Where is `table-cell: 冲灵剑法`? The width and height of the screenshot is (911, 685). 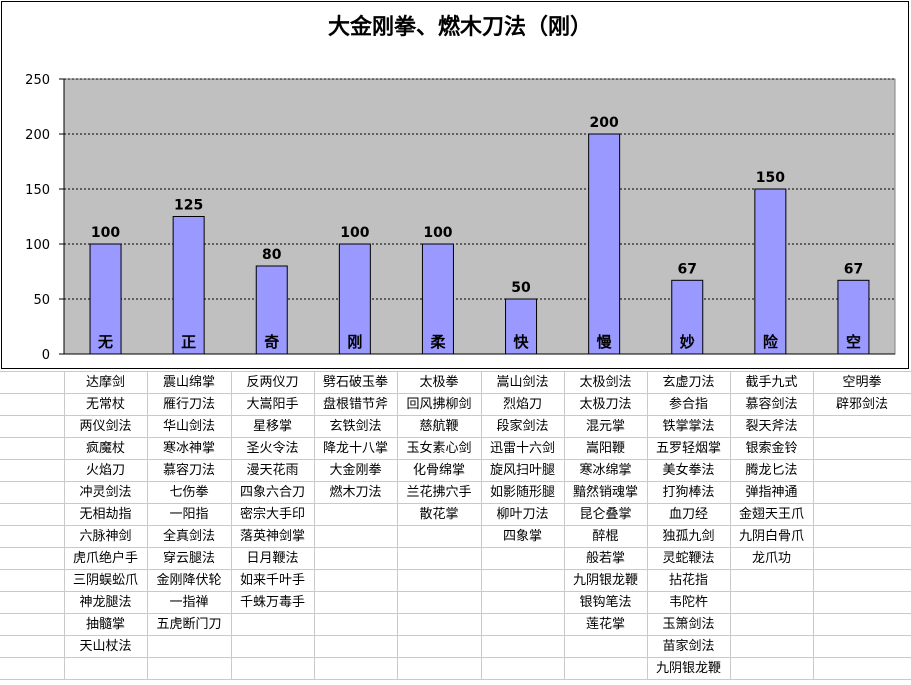 table-cell: 冲灵剑法 is located at coordinates (105, 492).